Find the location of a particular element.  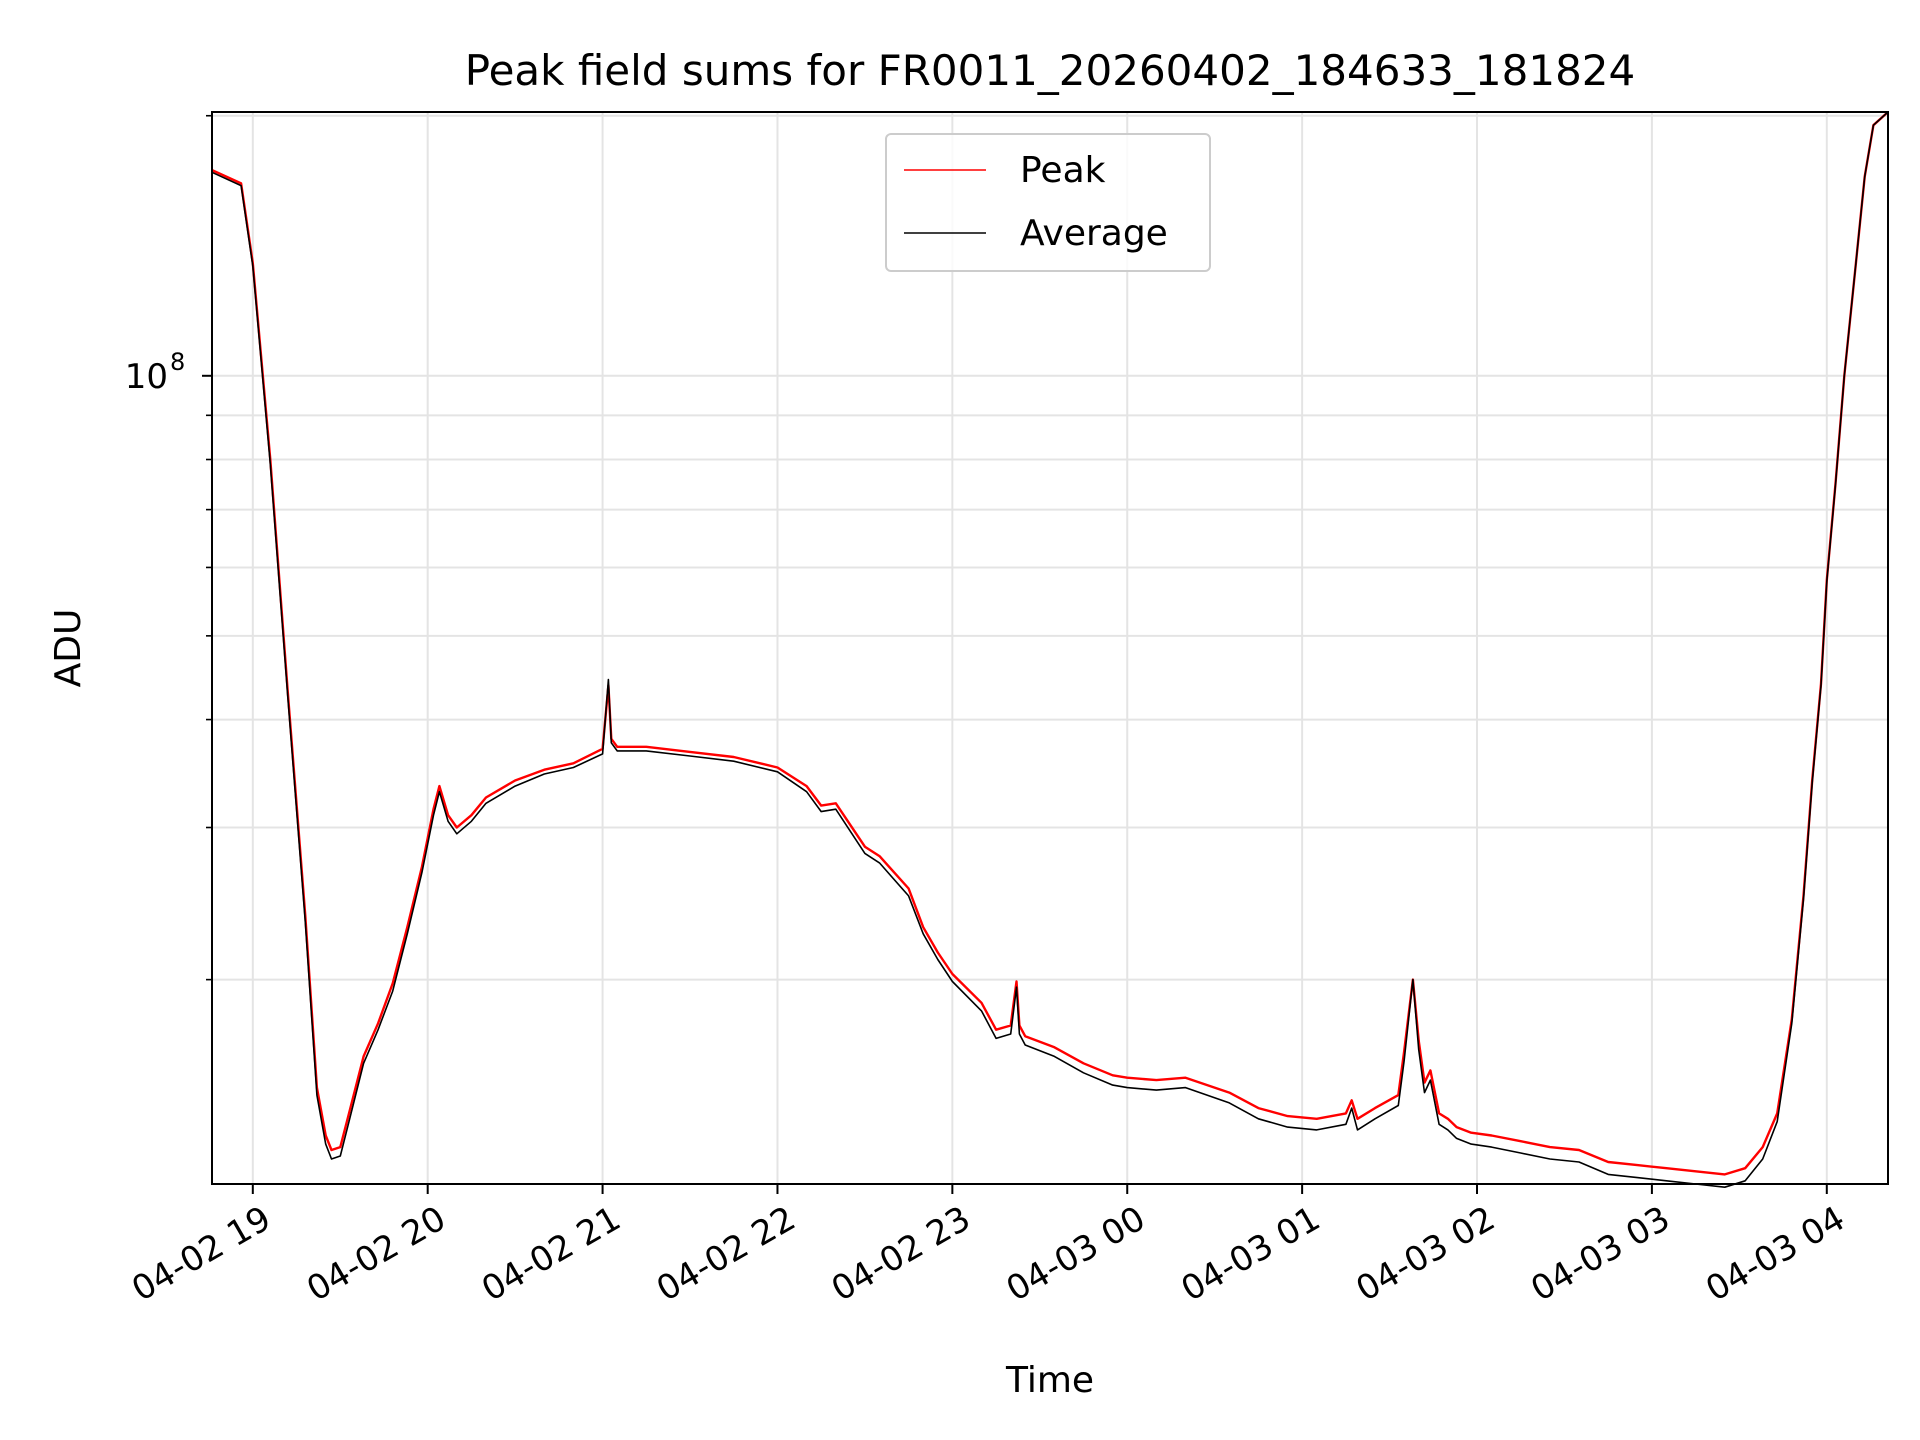

legend-label-peak: Peak is located at coordinates (1063, 170).